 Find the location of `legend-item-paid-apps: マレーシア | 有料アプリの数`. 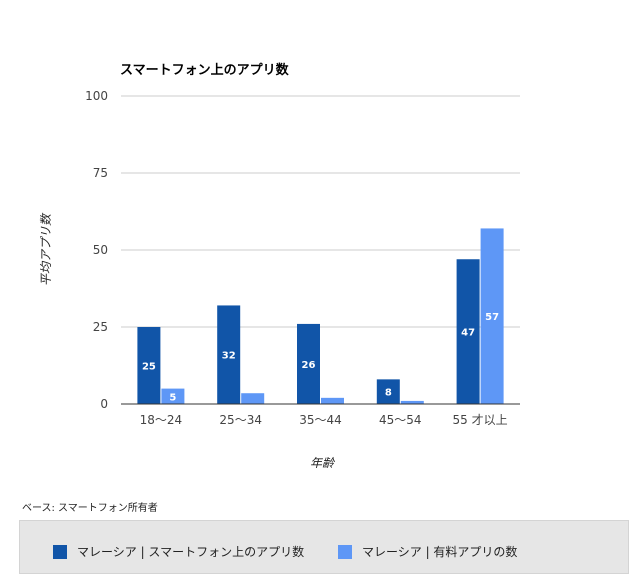

legend-item-paid-apps: マレーシア | 有料アプリの数 is located at coordinates (427, 551).